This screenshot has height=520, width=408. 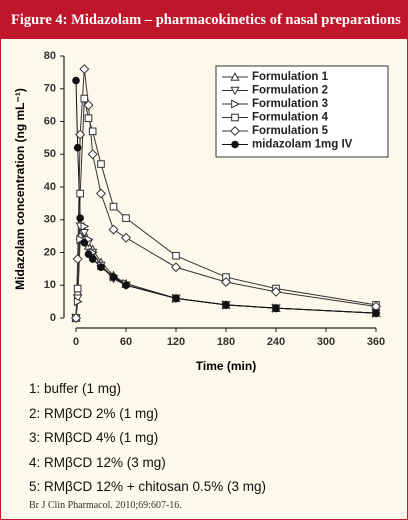 I want to click on x-tick-label: 60, so click(x=126, y=342).